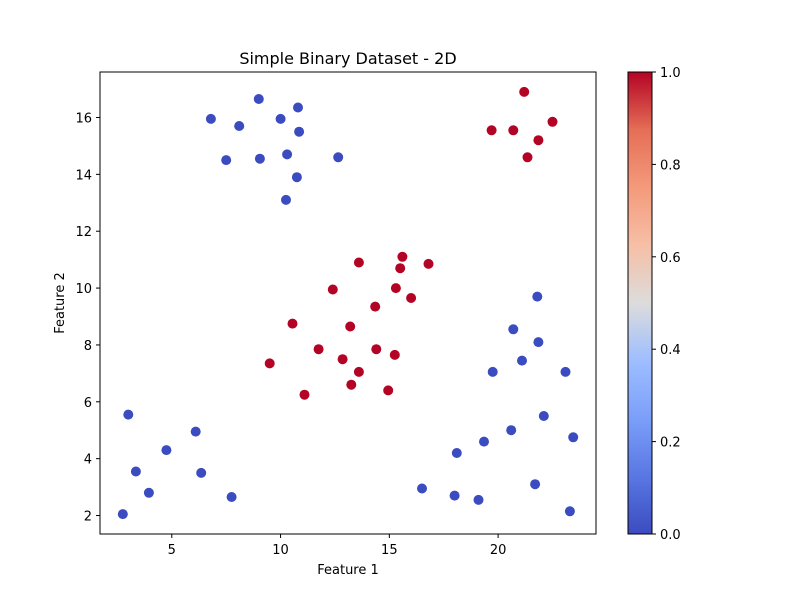 This screenshot has width=800, height=600. Describe the element at coordinates (60, 303) in the screenshot. I see `y-axis-label: Feature 2` at that location.